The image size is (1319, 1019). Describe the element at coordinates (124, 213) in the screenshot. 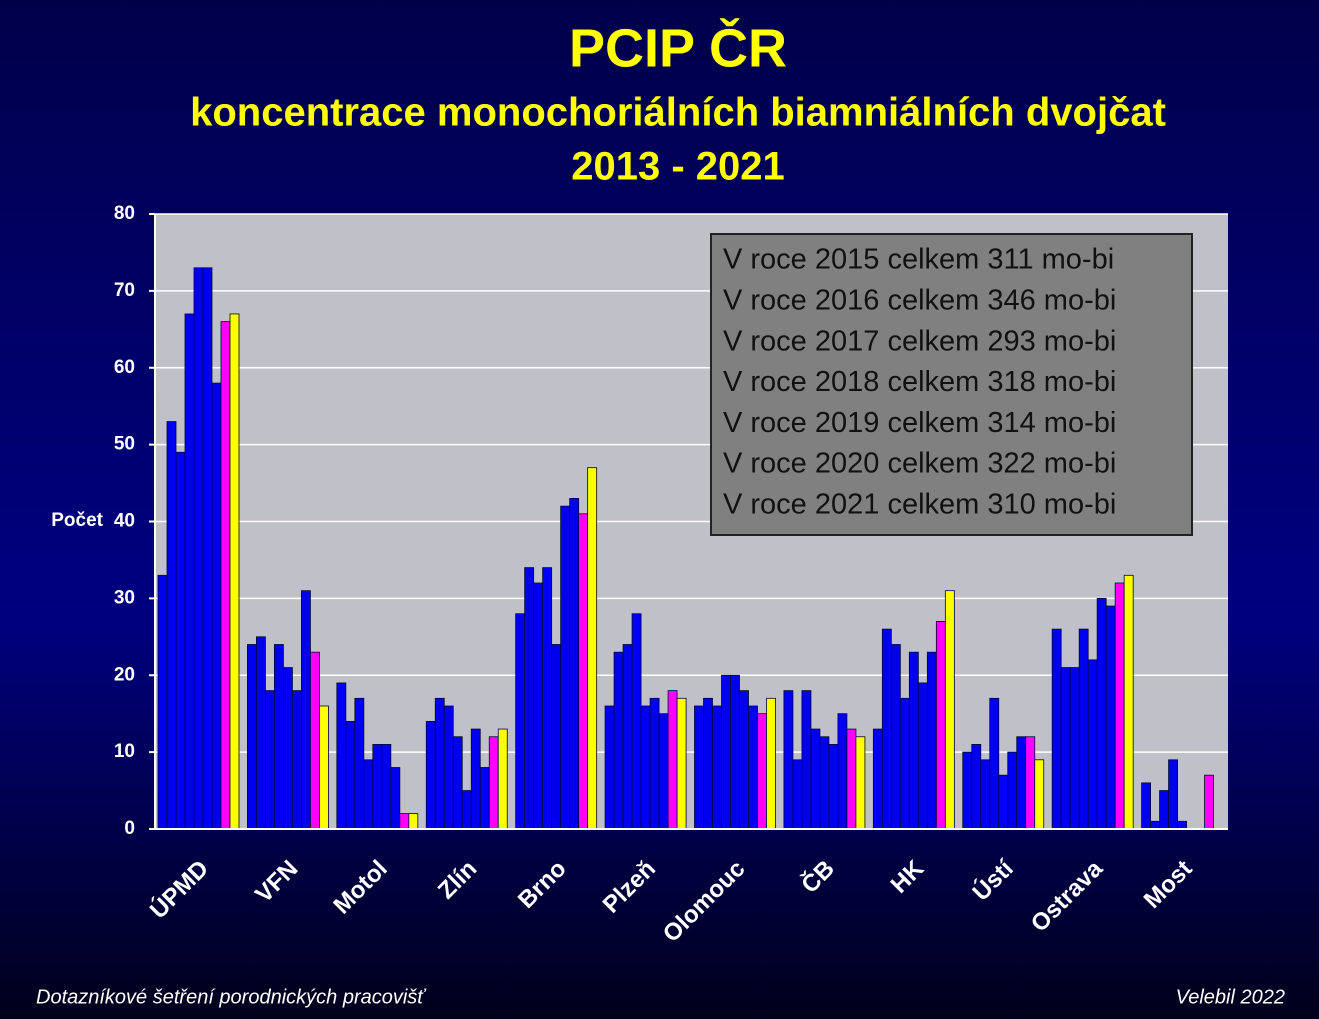

I see `y-tick-label: 80` at that location.